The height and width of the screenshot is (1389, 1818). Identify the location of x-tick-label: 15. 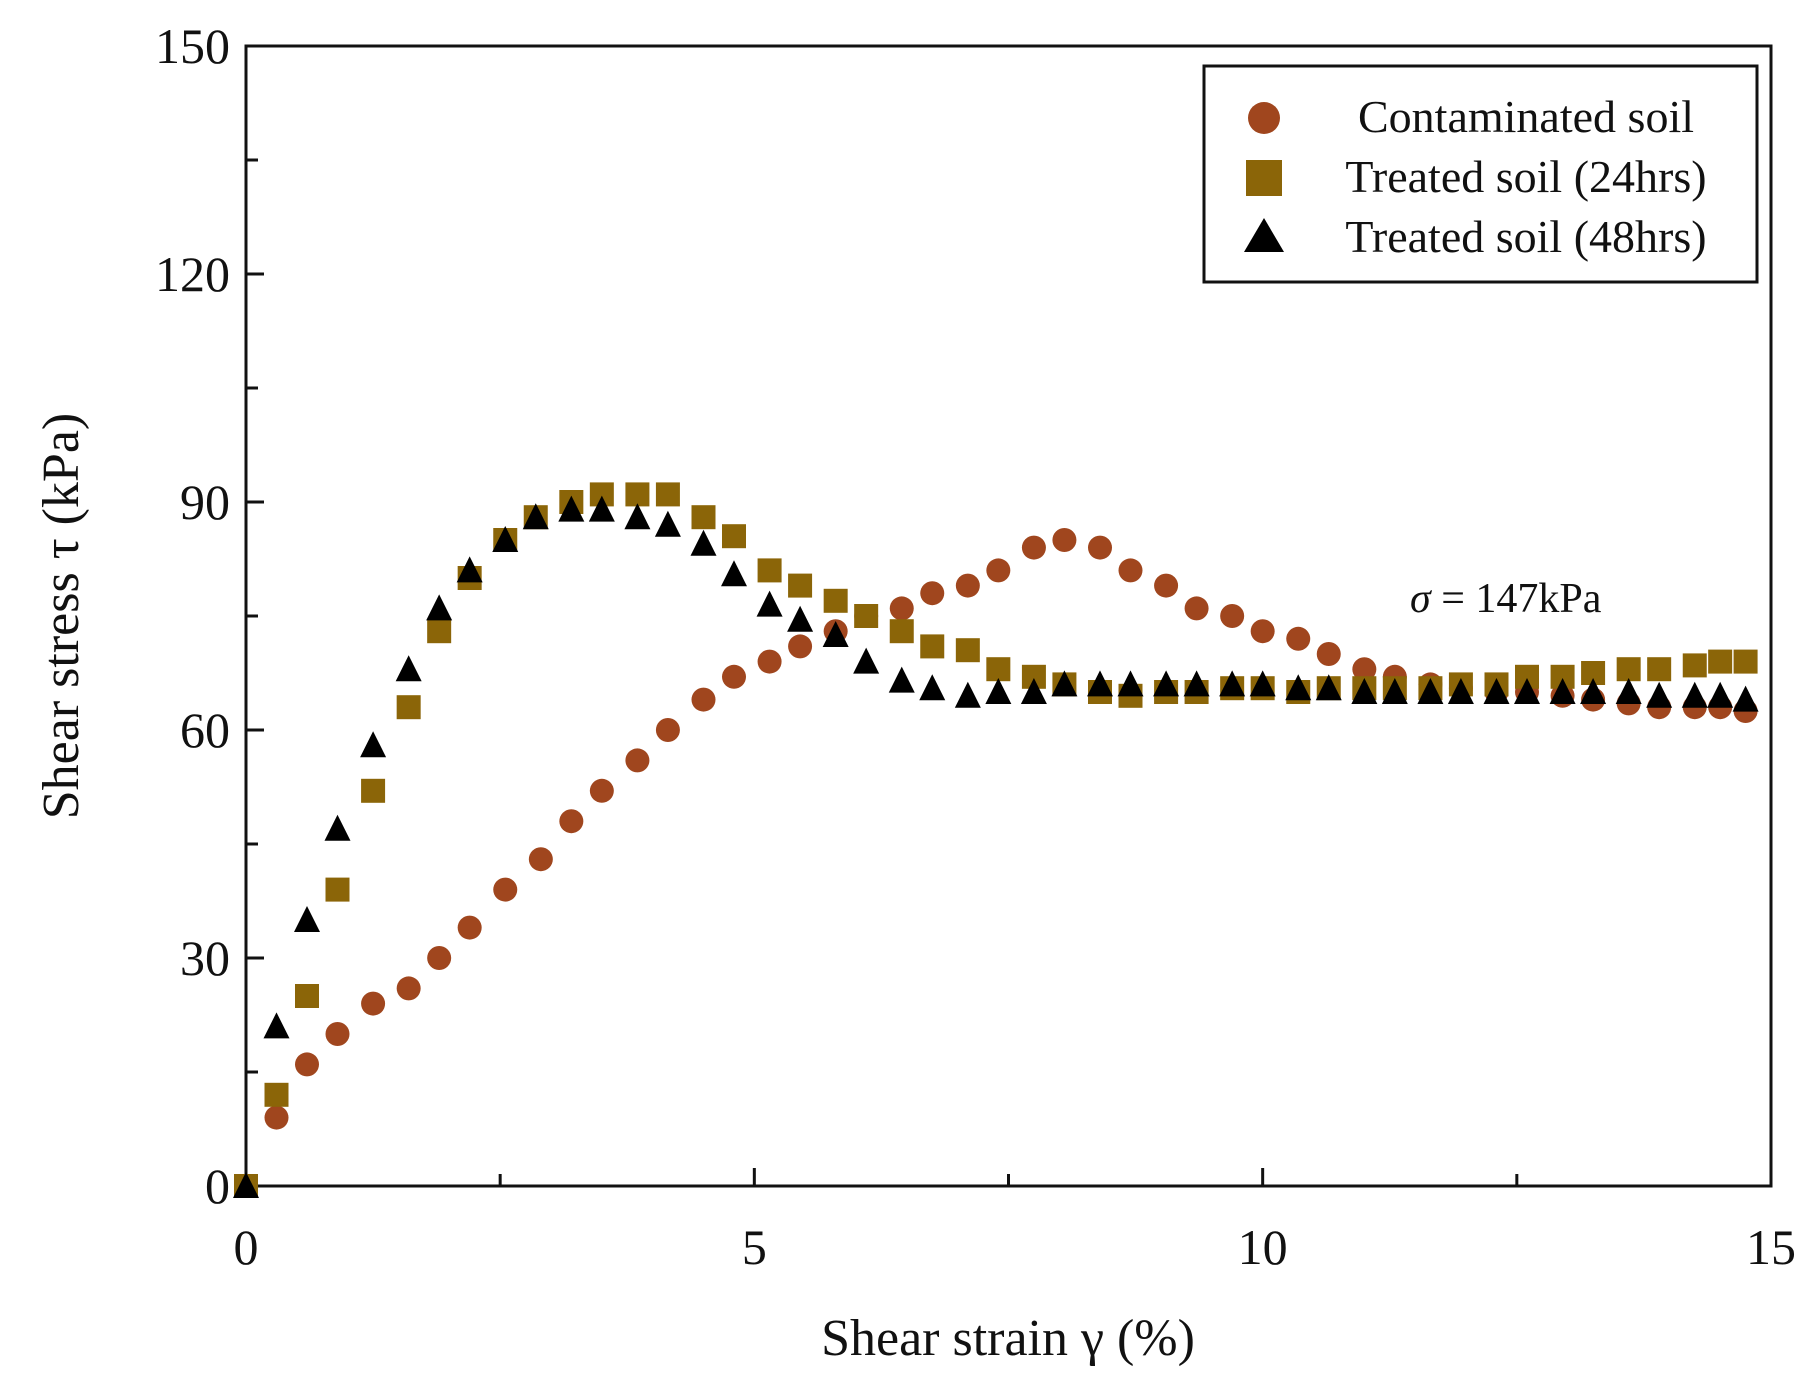
(1771, 1247).